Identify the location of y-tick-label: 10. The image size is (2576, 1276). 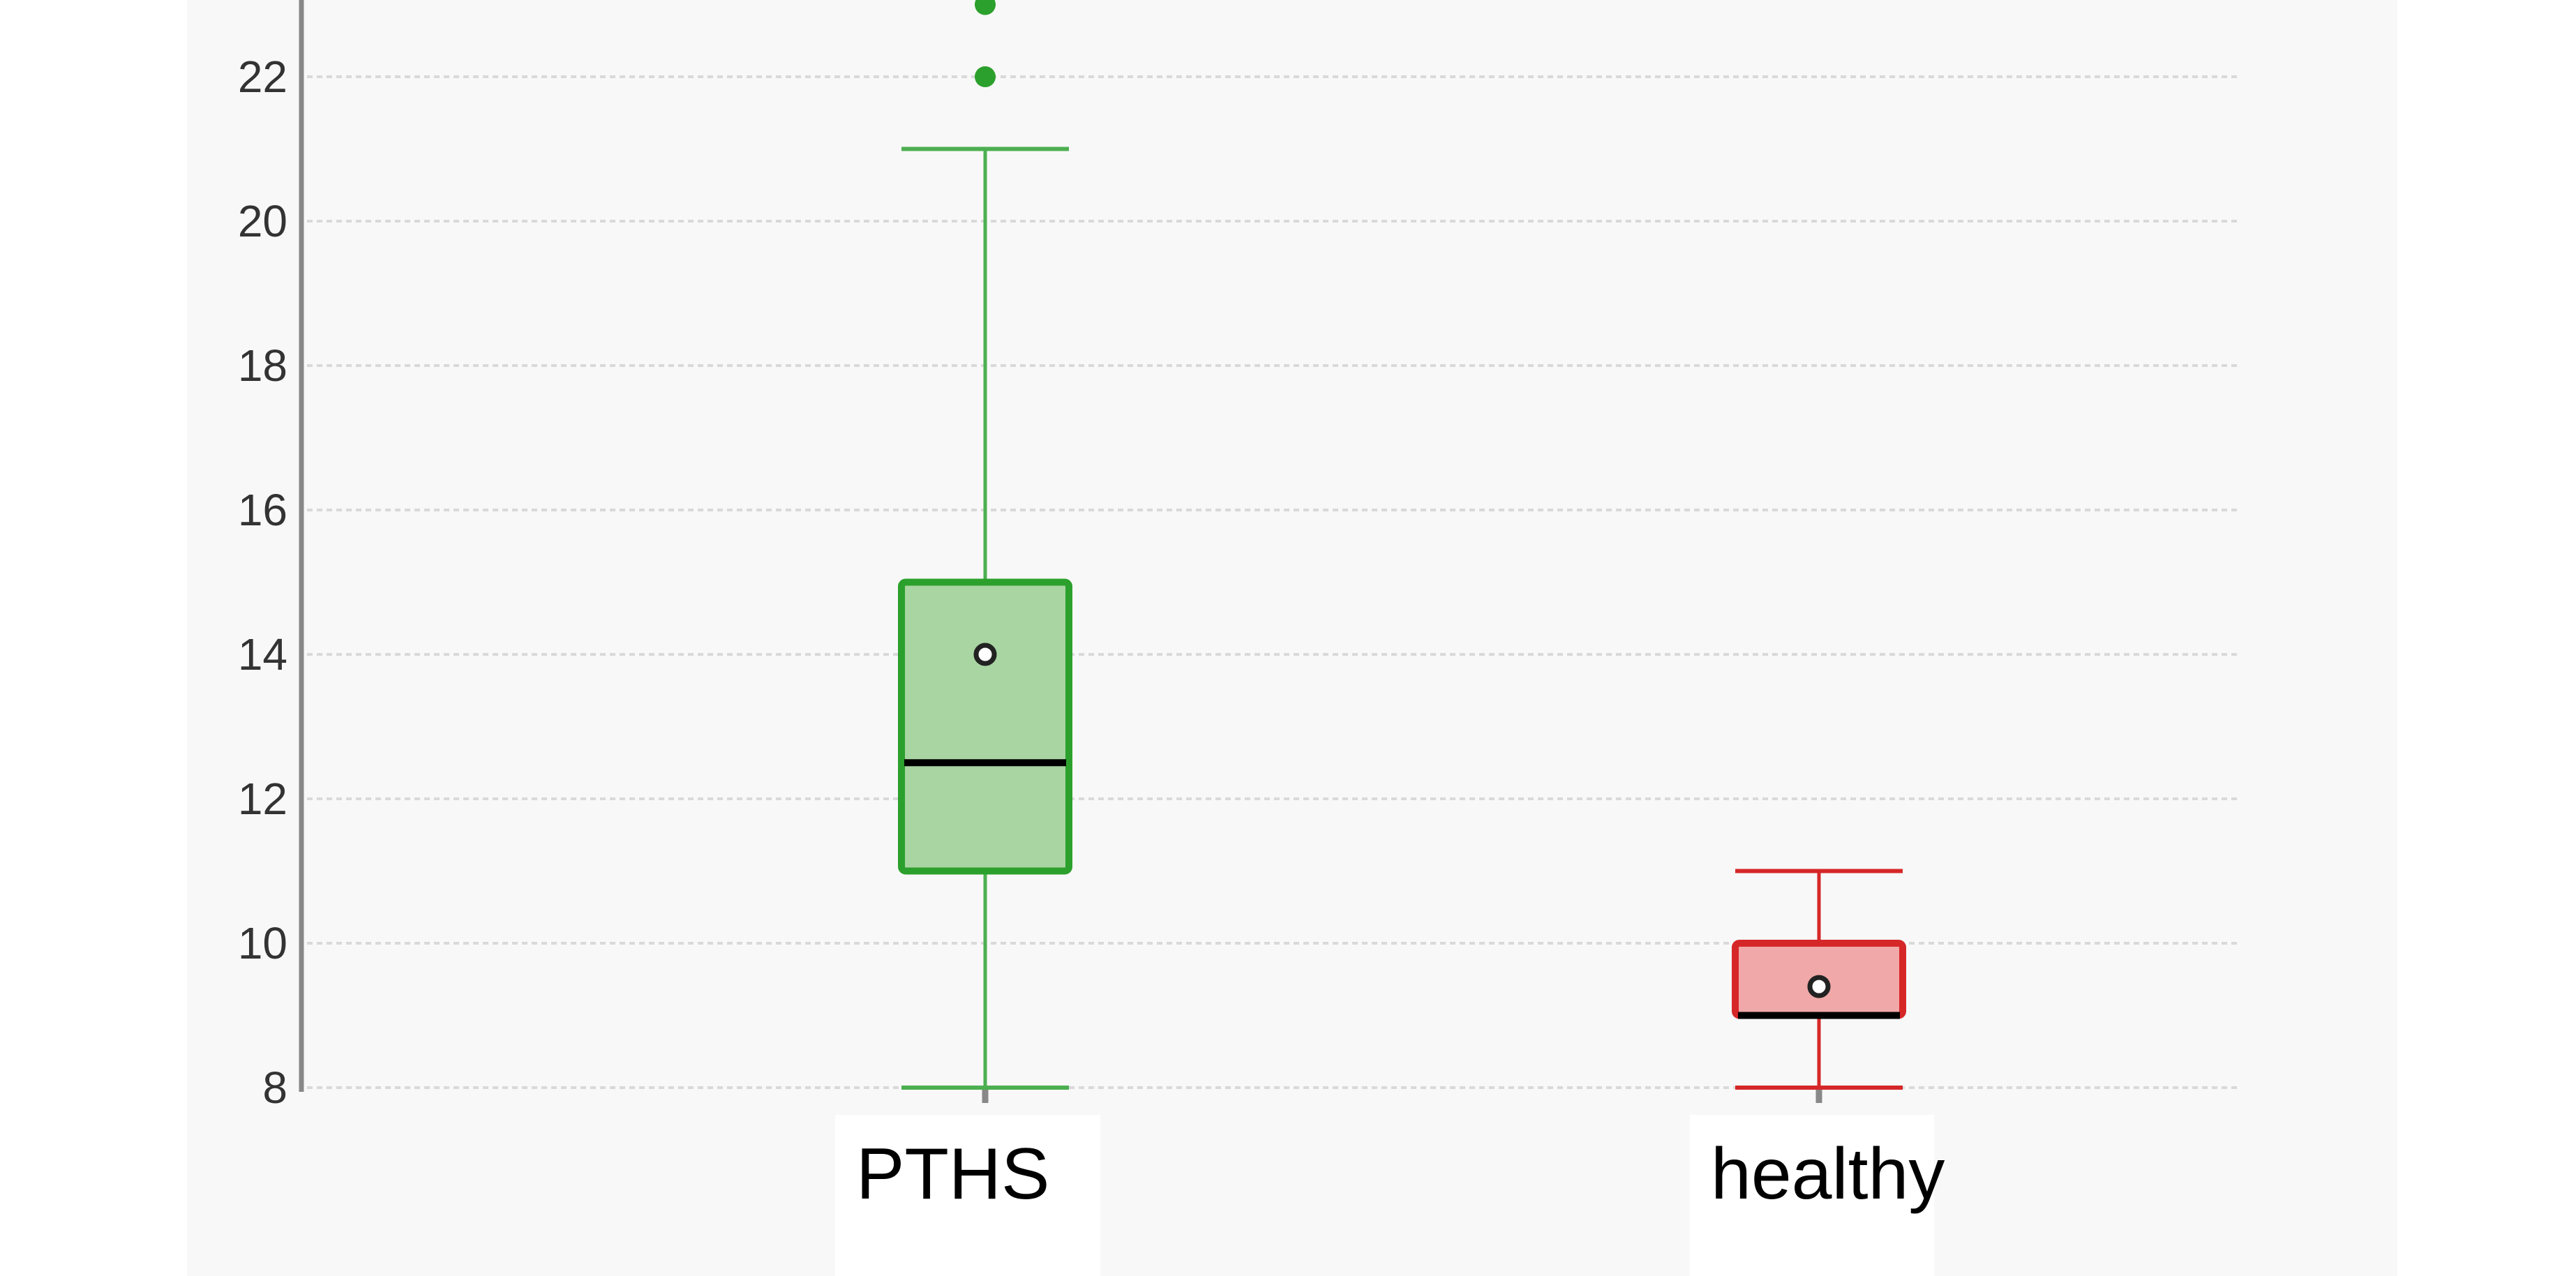
(262, 943).